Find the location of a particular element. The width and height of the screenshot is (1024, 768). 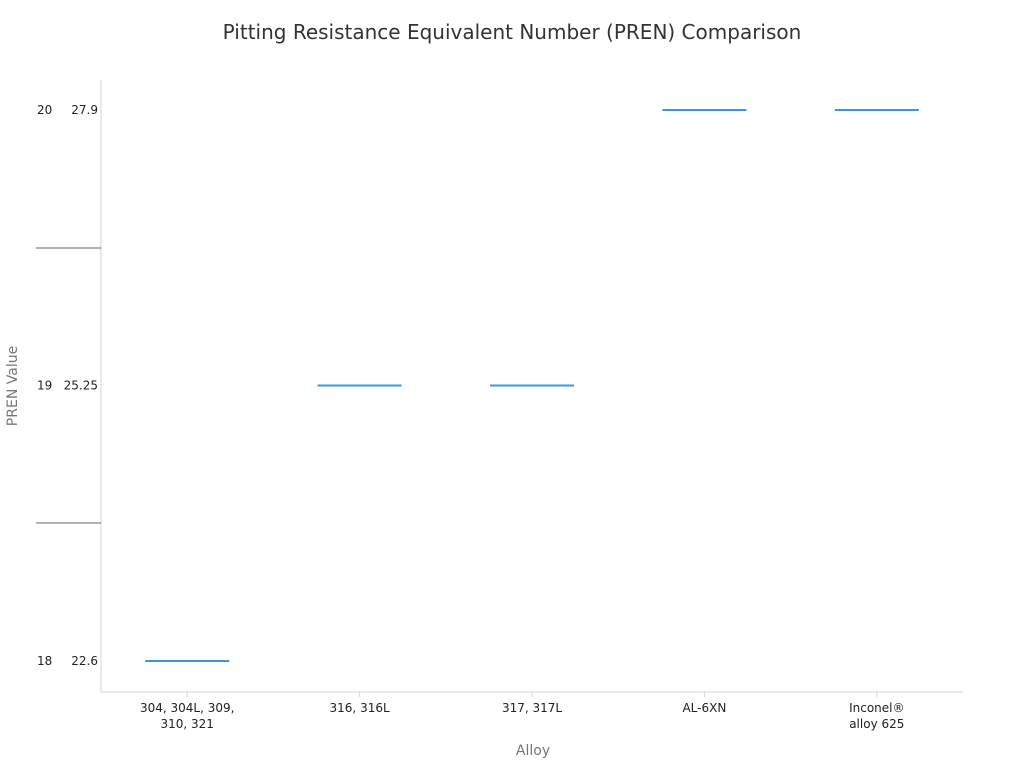

y-axis-title: PREN Value is located at coordinates (13, 386).